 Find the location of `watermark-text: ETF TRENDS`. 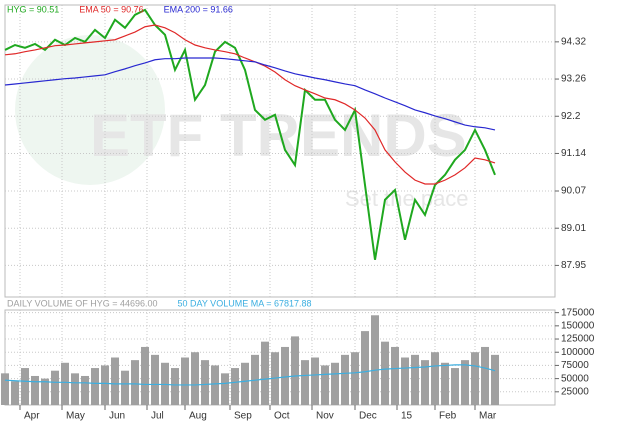

watermark-text: ETF TRENDS is located at coordinates (278, 135).